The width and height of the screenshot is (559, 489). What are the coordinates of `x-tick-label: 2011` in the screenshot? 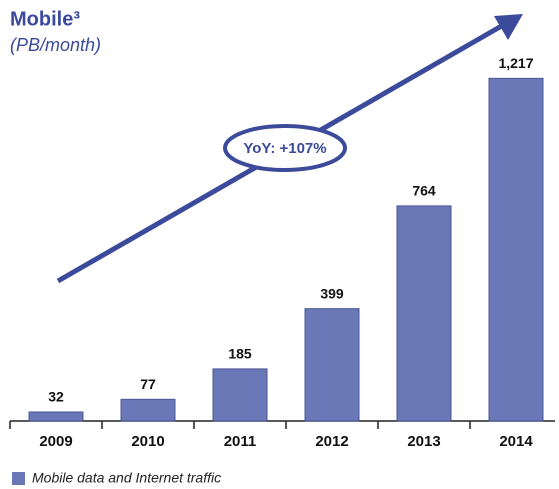 It's located at (240, 441).